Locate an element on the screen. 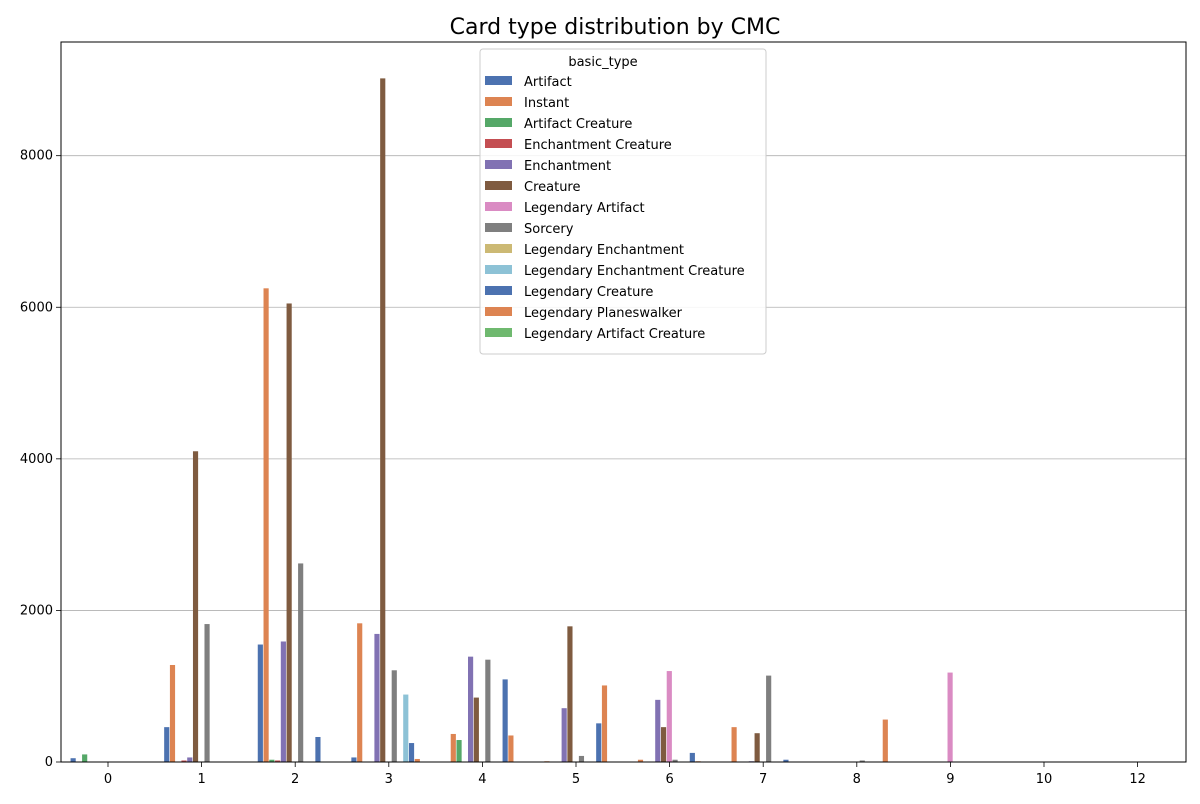 The width and height of the screenshot is (1200, 804). x-tick-label: 0 is located at coordinates (108, 779).